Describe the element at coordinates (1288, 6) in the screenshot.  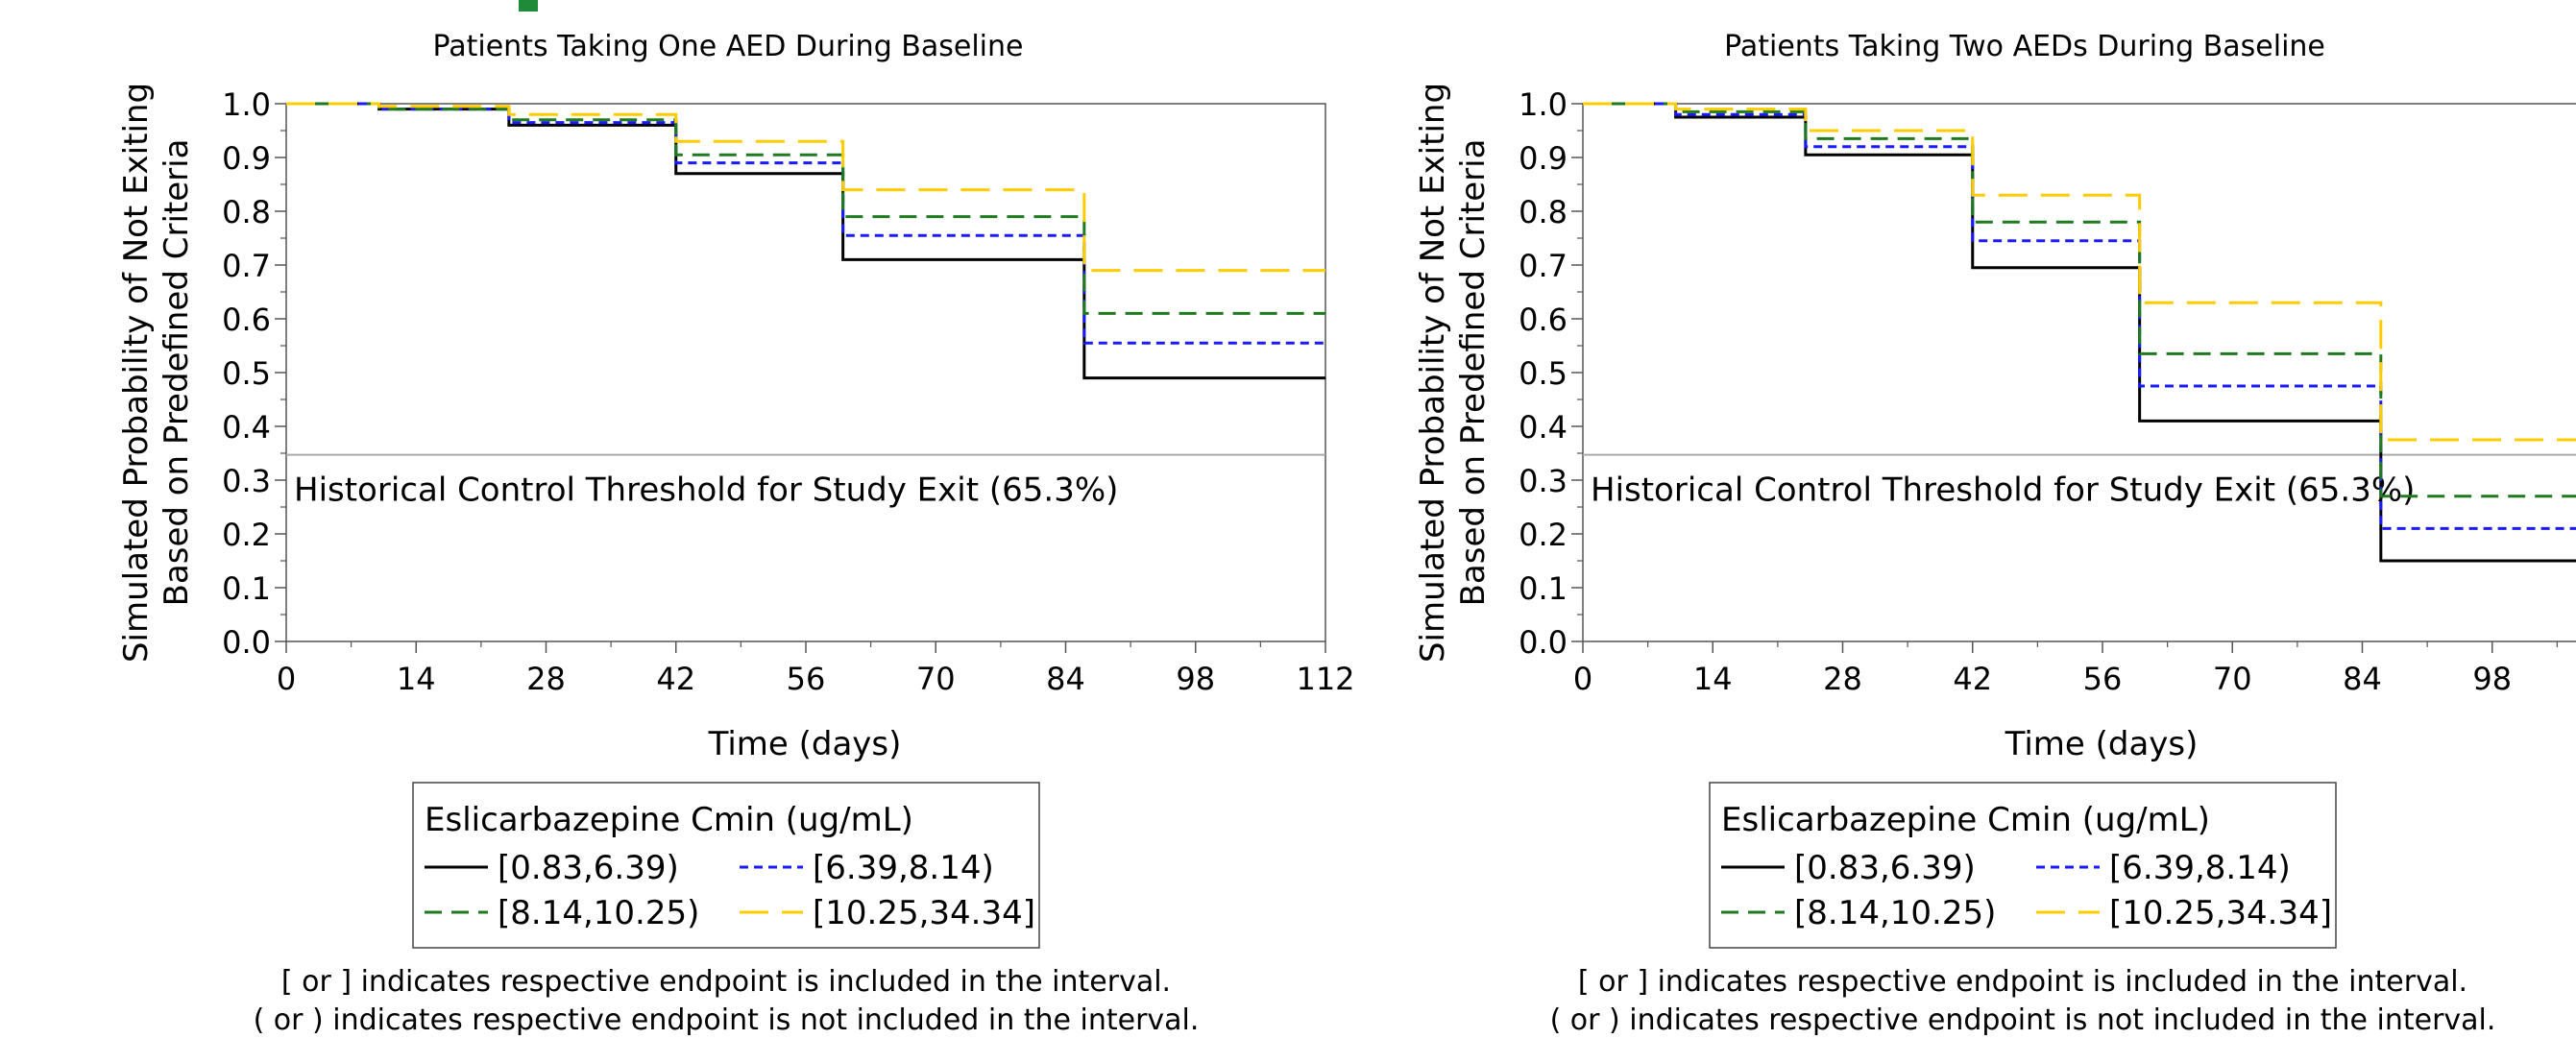
I see `header-accent-bar` at that location.